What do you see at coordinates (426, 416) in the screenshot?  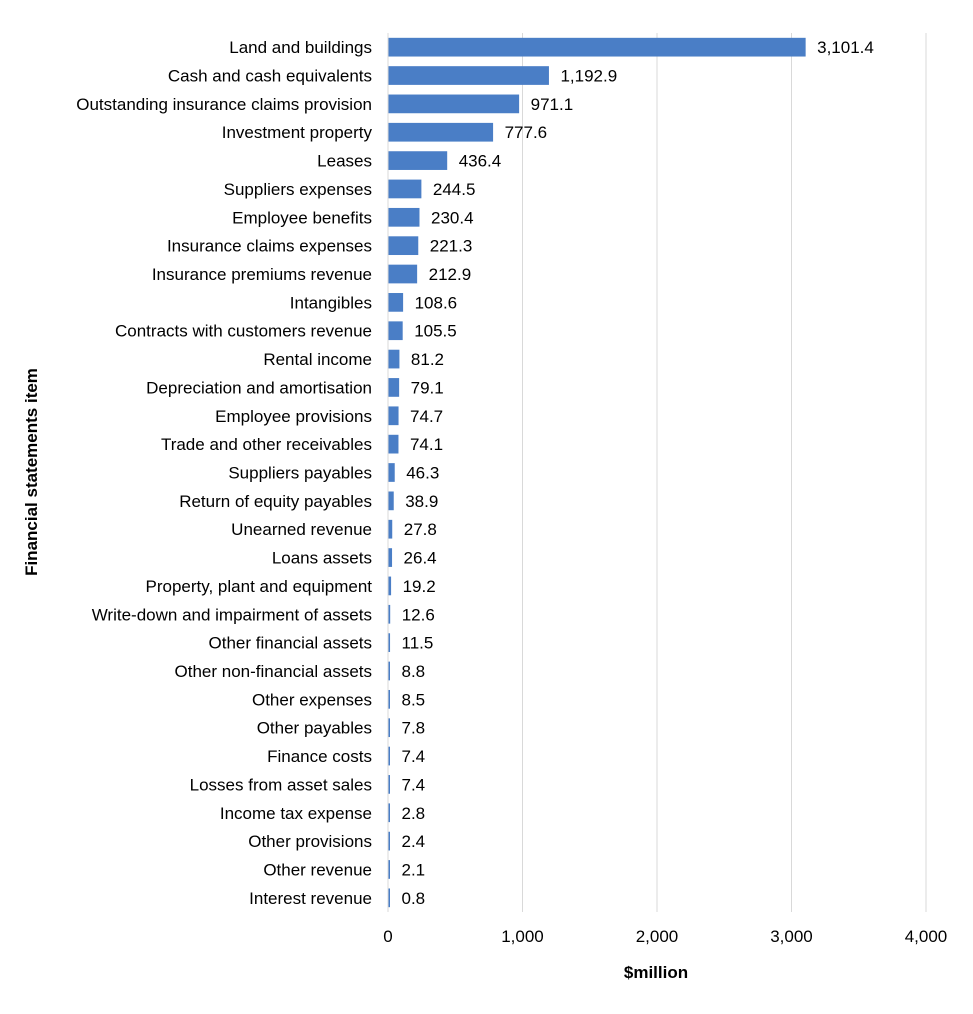 I see `value-label: 74.7` at bounding box center [426, 416].